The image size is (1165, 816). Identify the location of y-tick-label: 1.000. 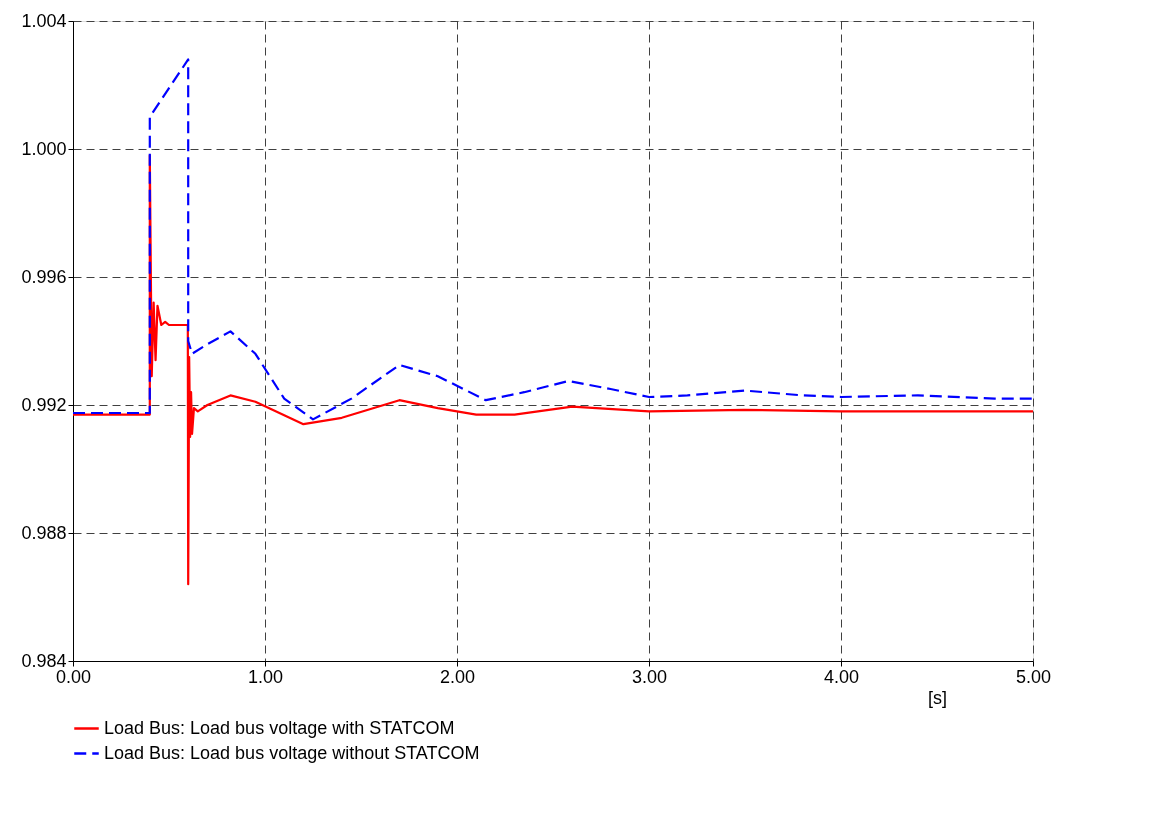
(44, 148).